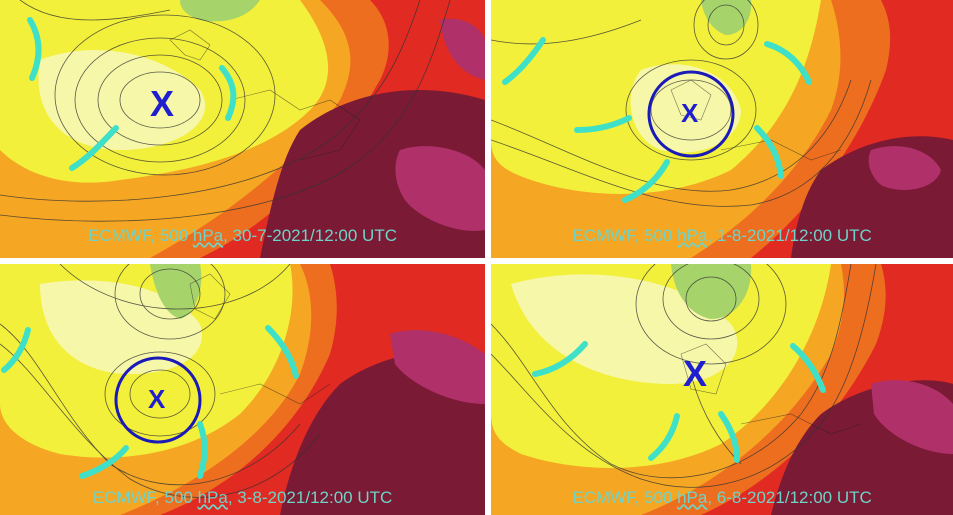 The height and width of the screenshot is (515, 953). I want to click on panel-caption: ECMWF, 500 hPa, 30-7-2021/12:00 UTC, so click(242, 235).